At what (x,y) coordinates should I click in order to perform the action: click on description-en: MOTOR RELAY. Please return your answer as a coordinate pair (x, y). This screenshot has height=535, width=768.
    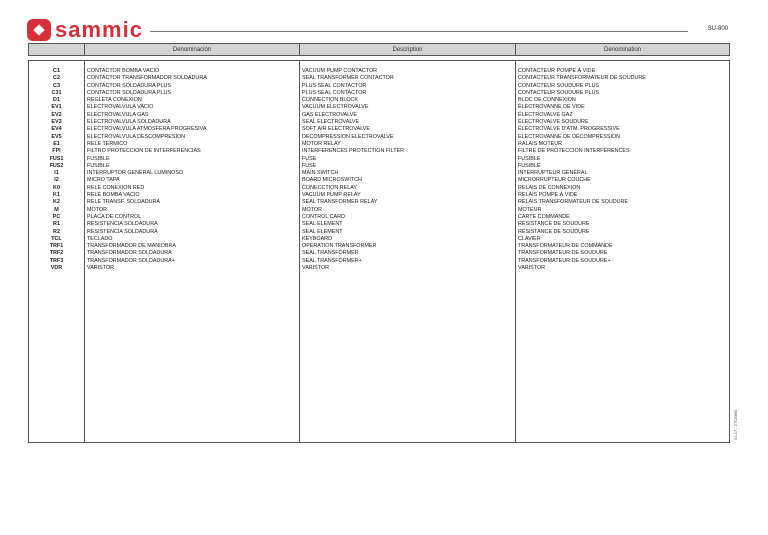
    Looking at the image, I should click on (321, 143).